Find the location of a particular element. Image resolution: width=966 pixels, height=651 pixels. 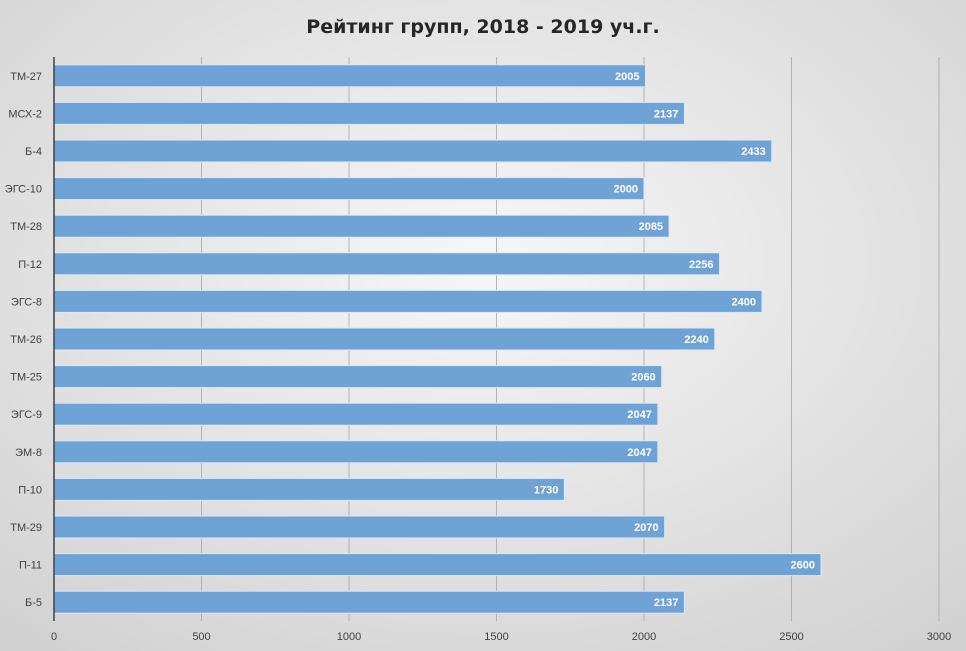

category-label: МСХ-2 is located at coordinates (25, 114).